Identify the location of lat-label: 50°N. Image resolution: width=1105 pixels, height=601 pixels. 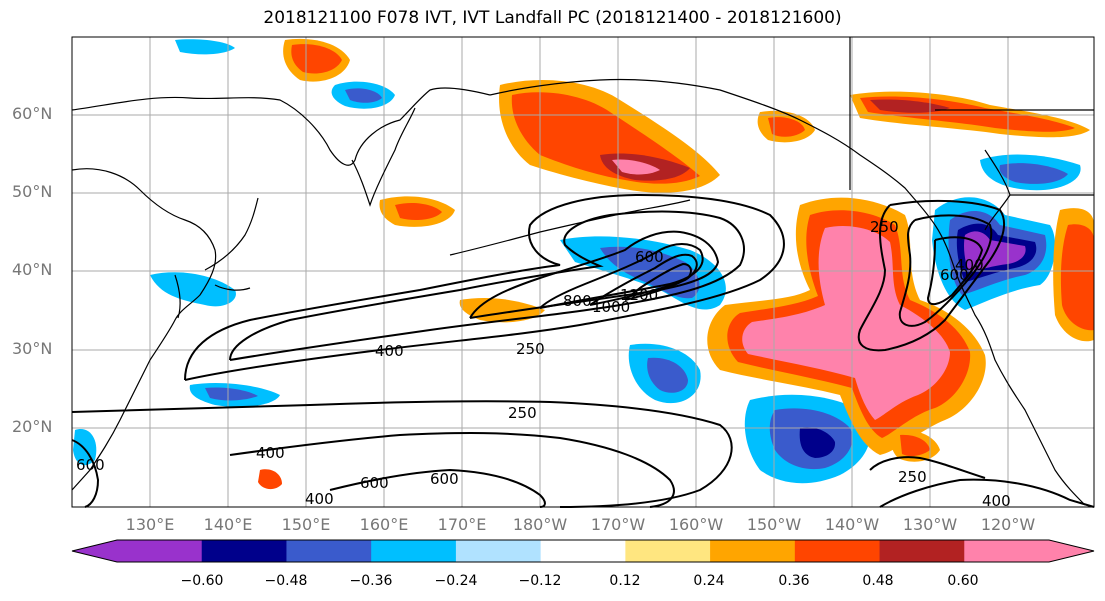
(32, 191).